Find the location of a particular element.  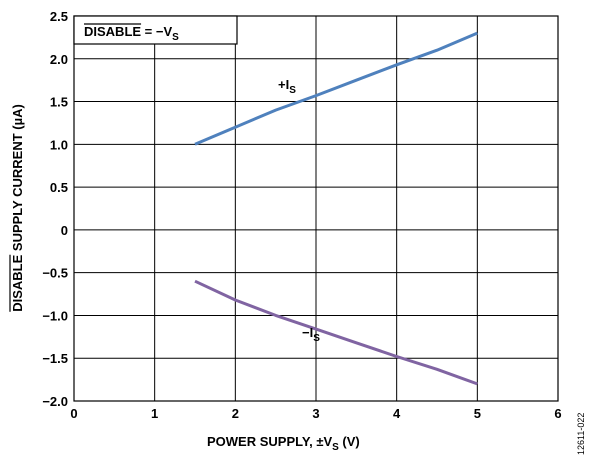

series-label-plus-is-main: +I is located at coordinates (283, 84).